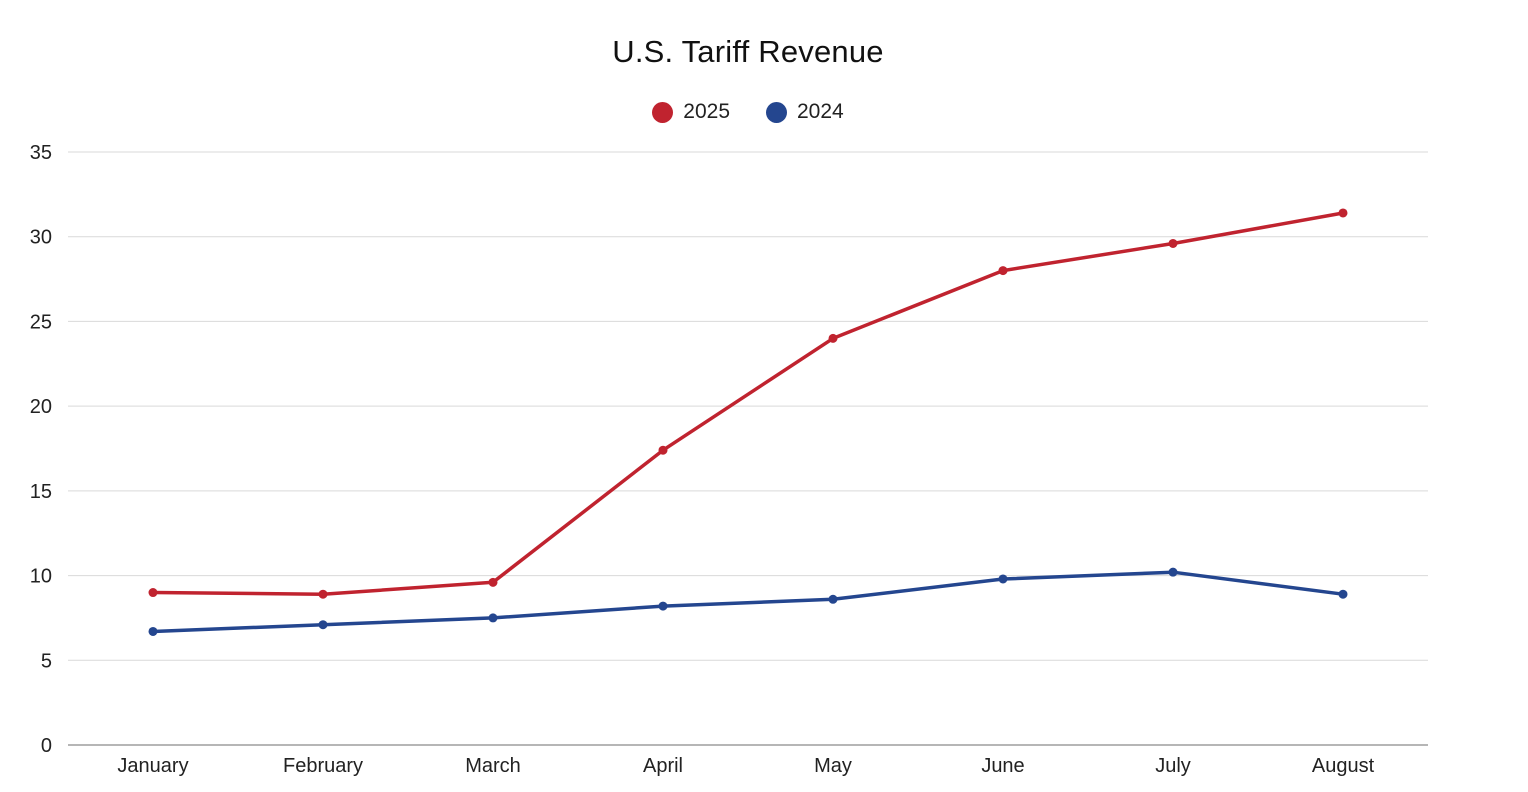 This screenshot has height=792, width=1528. Describe the element at coordinates (41, 407) in the screenshot. I see `y-tick-label-20: 20` at that location.